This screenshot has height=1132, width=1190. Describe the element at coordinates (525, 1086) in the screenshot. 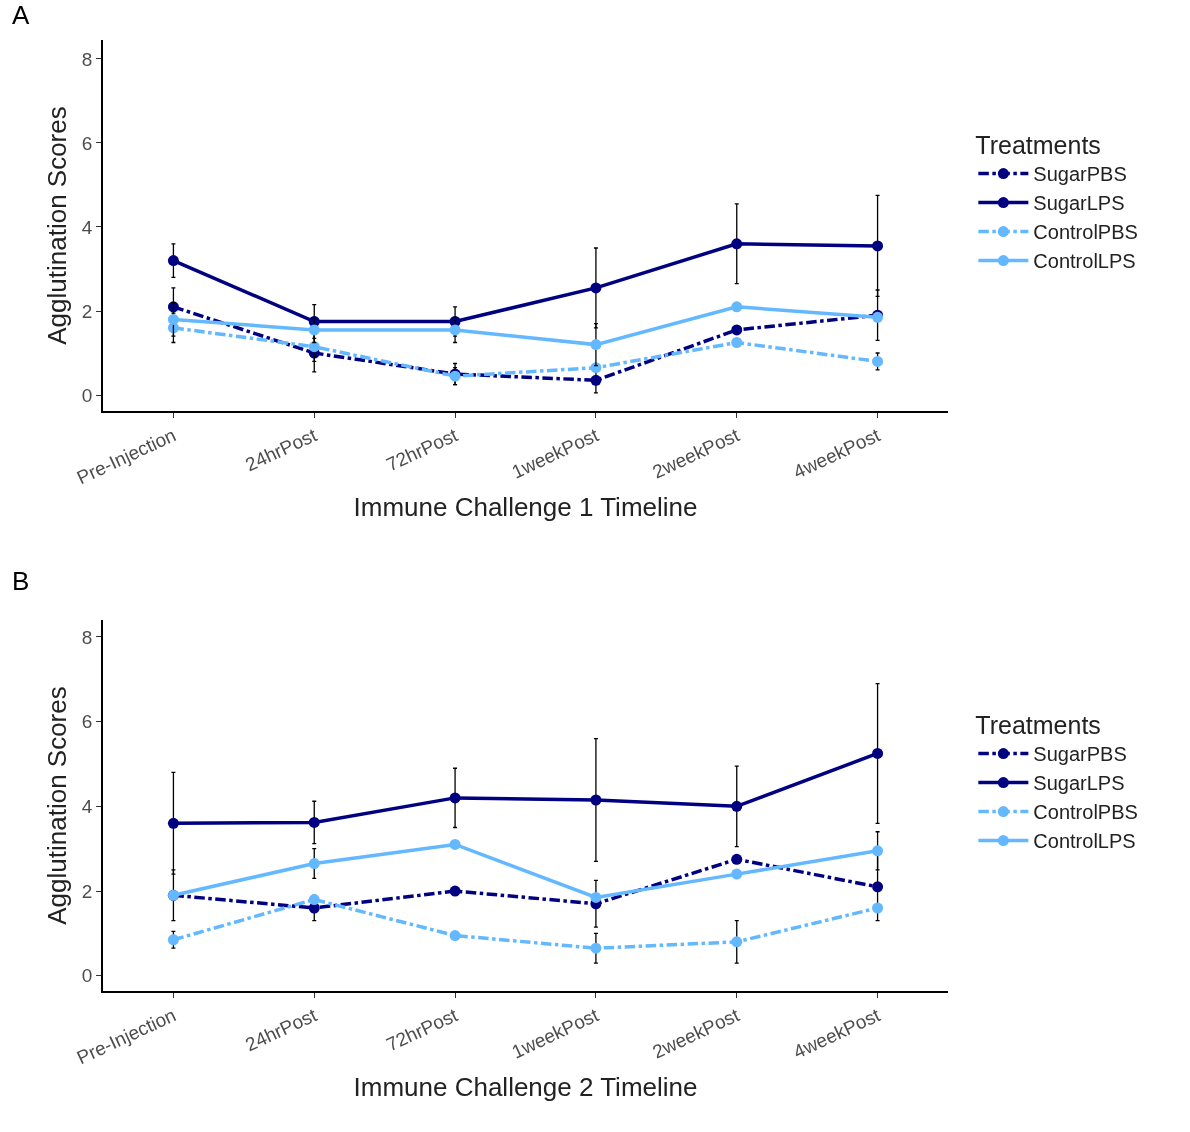

I see `x-axis-title: Immune Challenge 2 Timeline` at that location.